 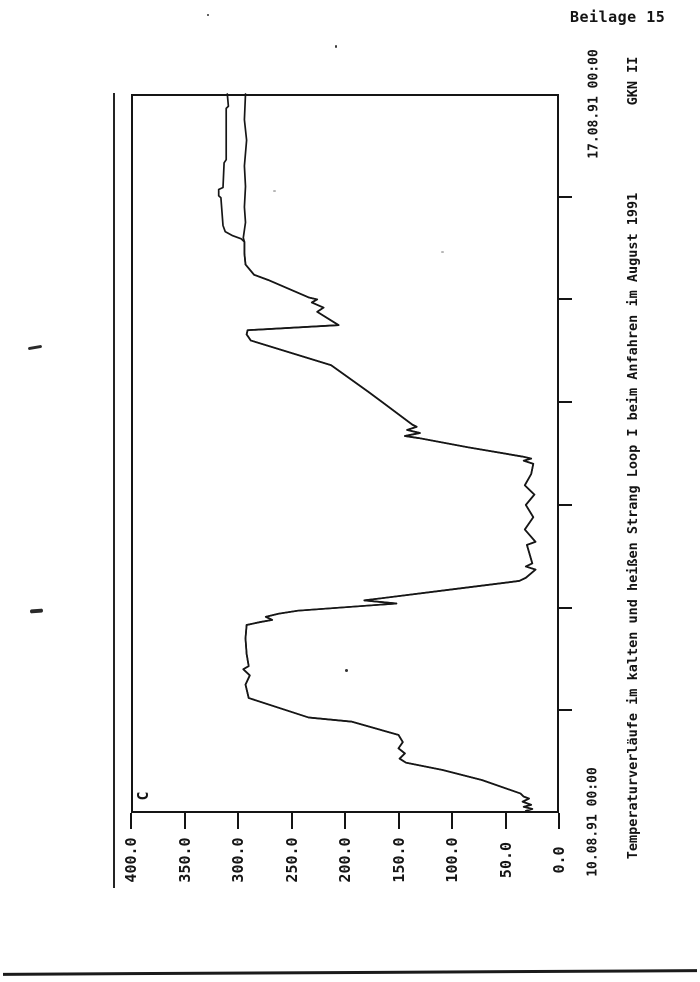 What do you see at coordinates (143, 796) in the screenshot?
I see `temperature-unit-label: C` at bounding box center [143, 796].